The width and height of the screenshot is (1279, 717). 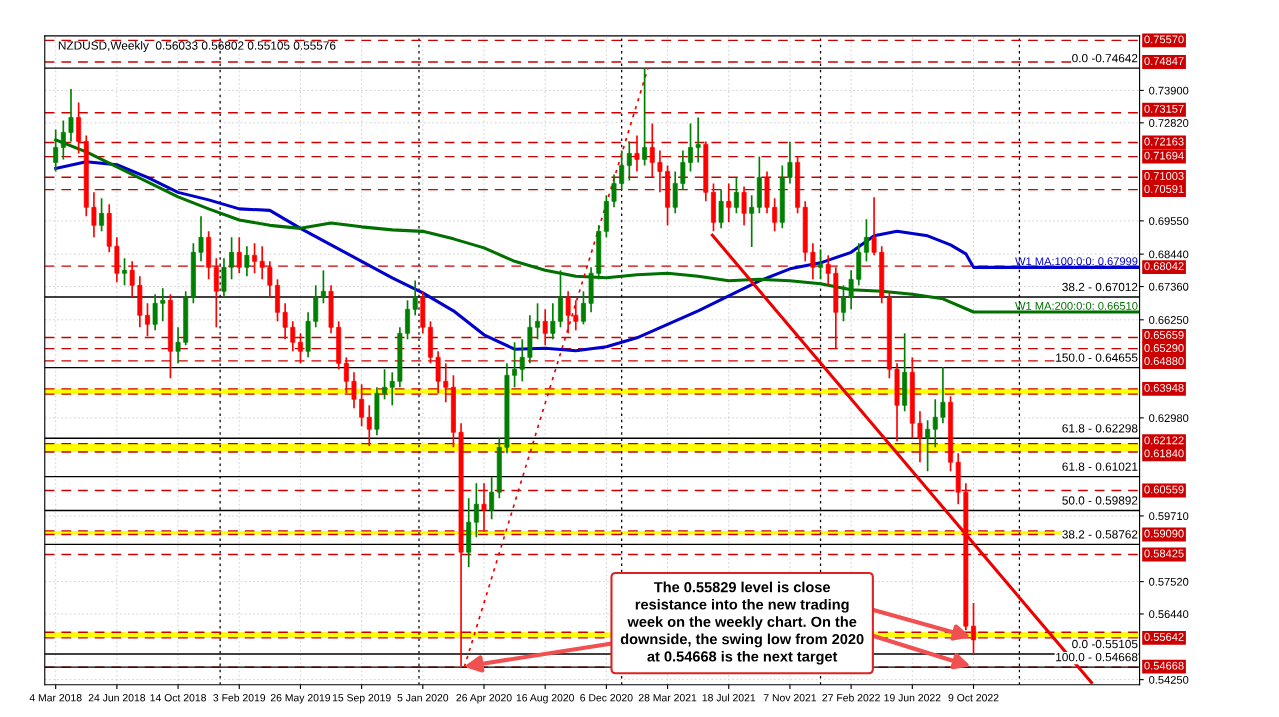 What do you see at coordinates (1164, 348) in the screenshot?
I see `ref-line-label: 0.65290` at bounding box center [1164, 348].